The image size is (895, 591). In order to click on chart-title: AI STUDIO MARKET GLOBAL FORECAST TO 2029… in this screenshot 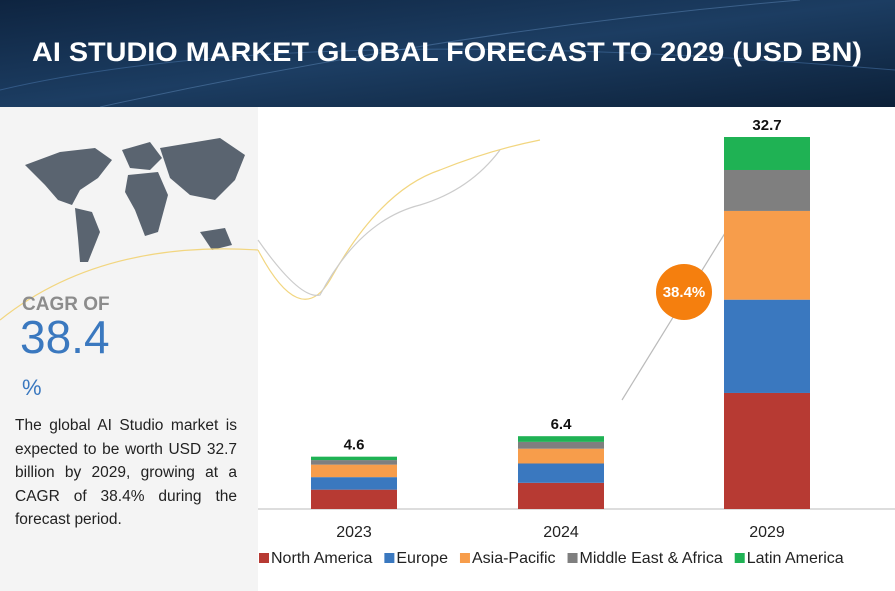, I will do `click(447, 52)`.